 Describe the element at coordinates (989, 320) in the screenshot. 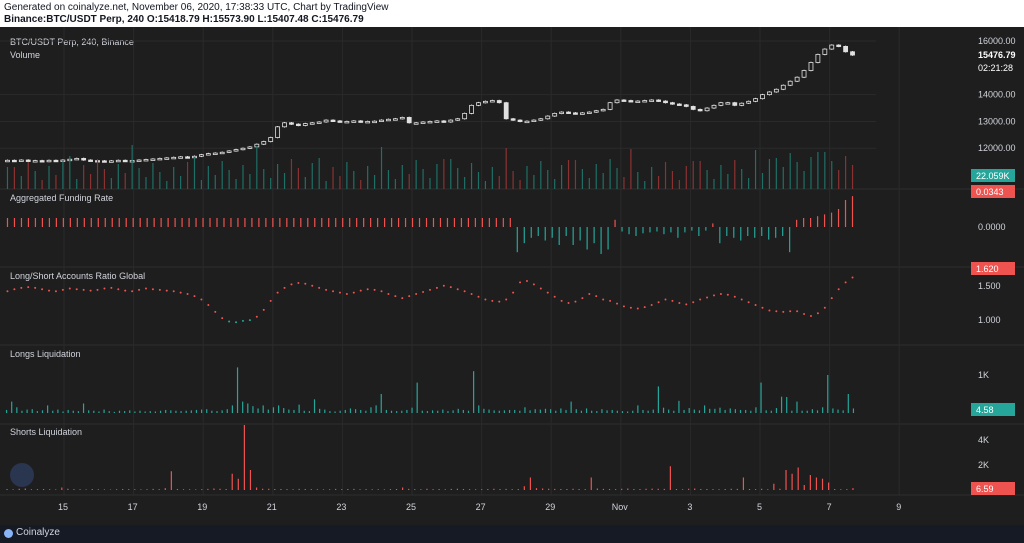

I see `ls-ratio-tick-label: 1.000` at that location.